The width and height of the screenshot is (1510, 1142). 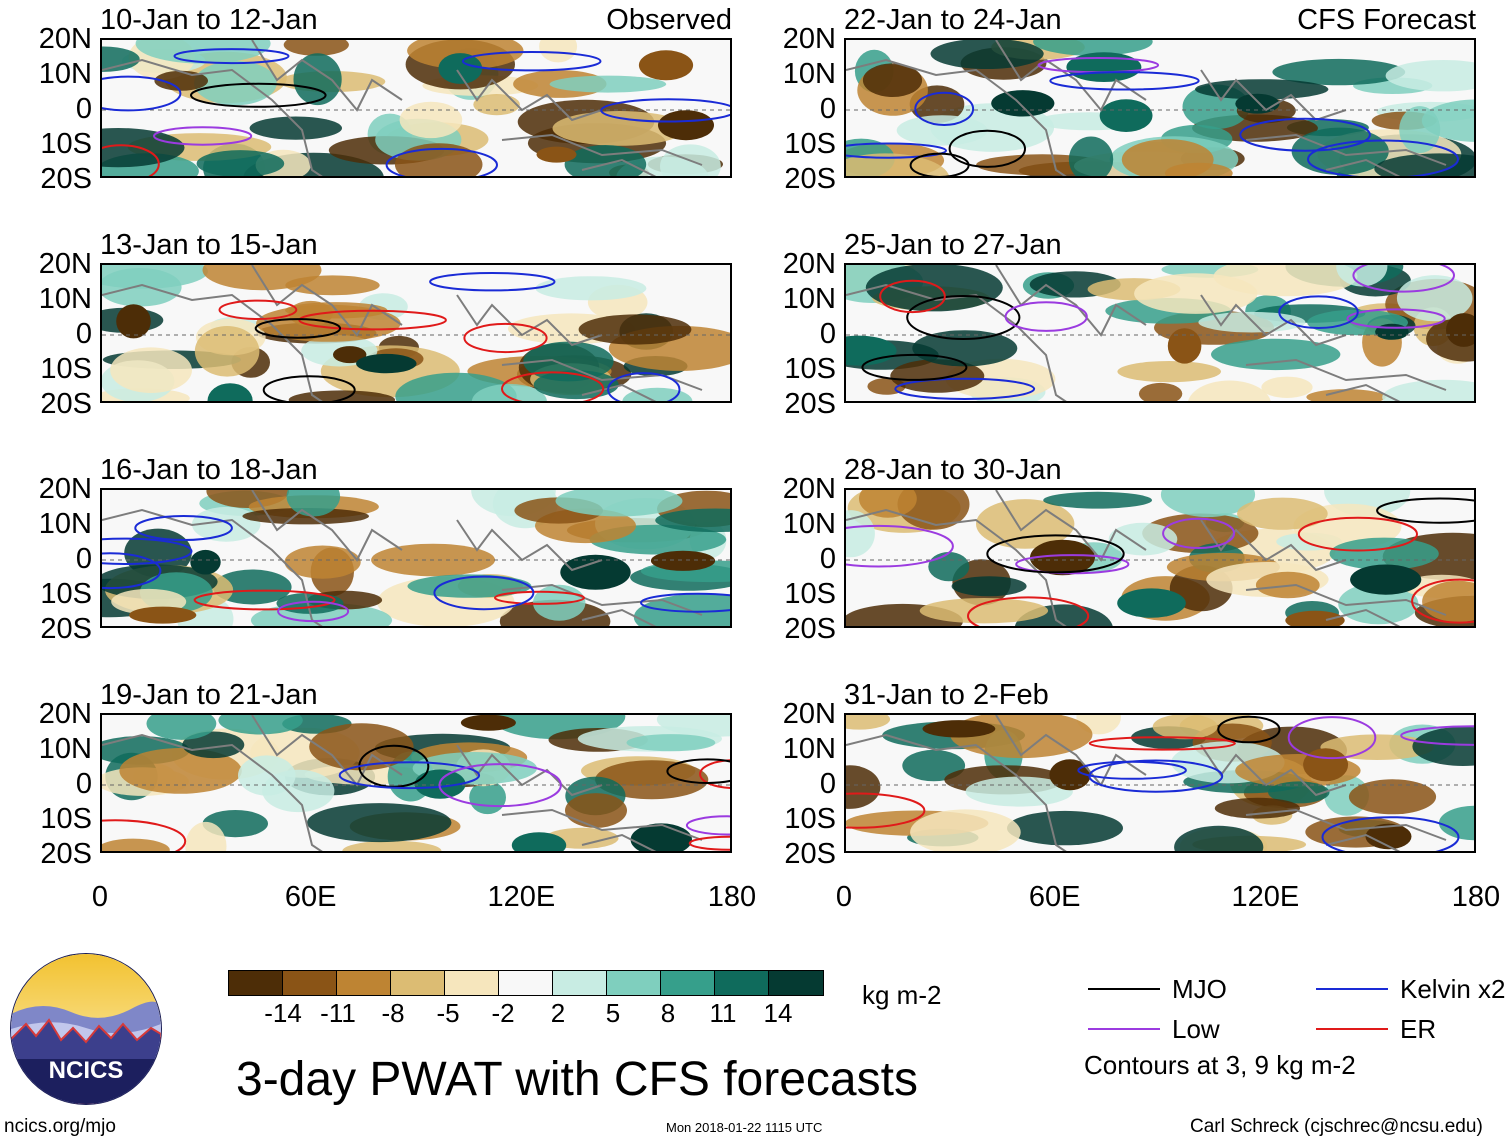 I want to click on panel-period-label: 10-Jan to 12-Jan, so click(x=209, y=20).